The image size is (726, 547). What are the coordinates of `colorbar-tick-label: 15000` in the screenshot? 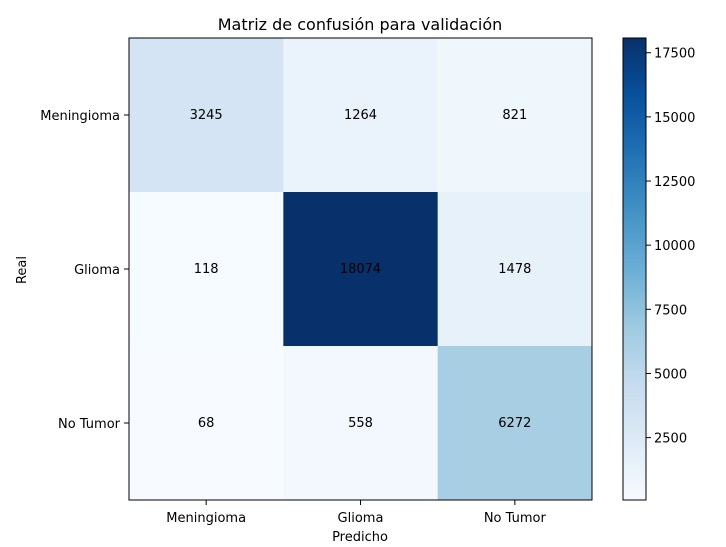 It's located at (674, 118).